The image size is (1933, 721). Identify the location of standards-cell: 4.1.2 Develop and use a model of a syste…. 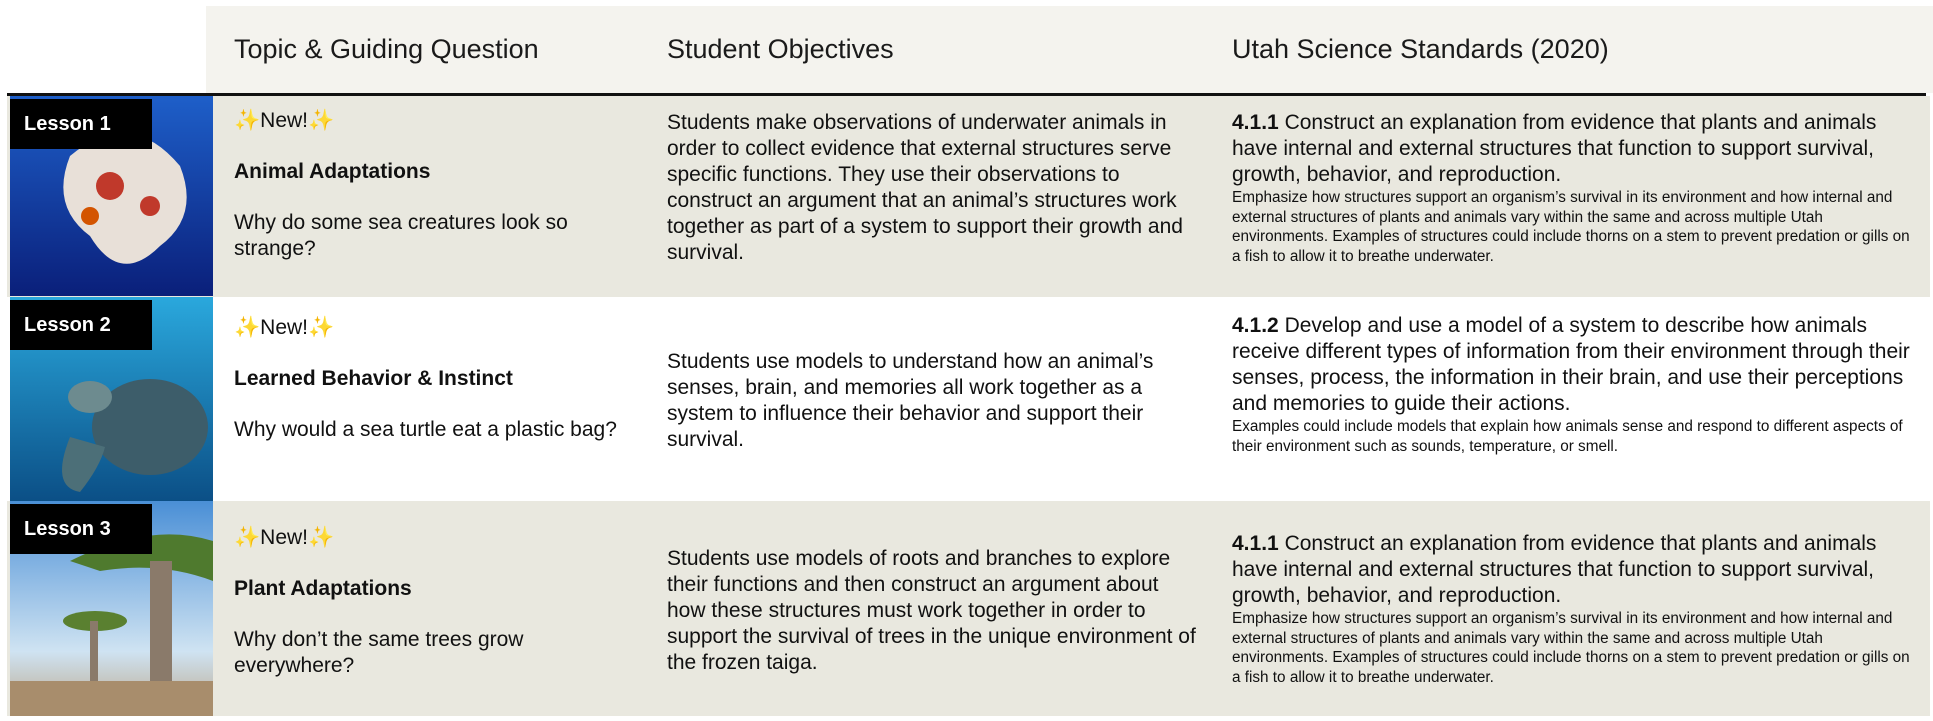
(1577, 384).